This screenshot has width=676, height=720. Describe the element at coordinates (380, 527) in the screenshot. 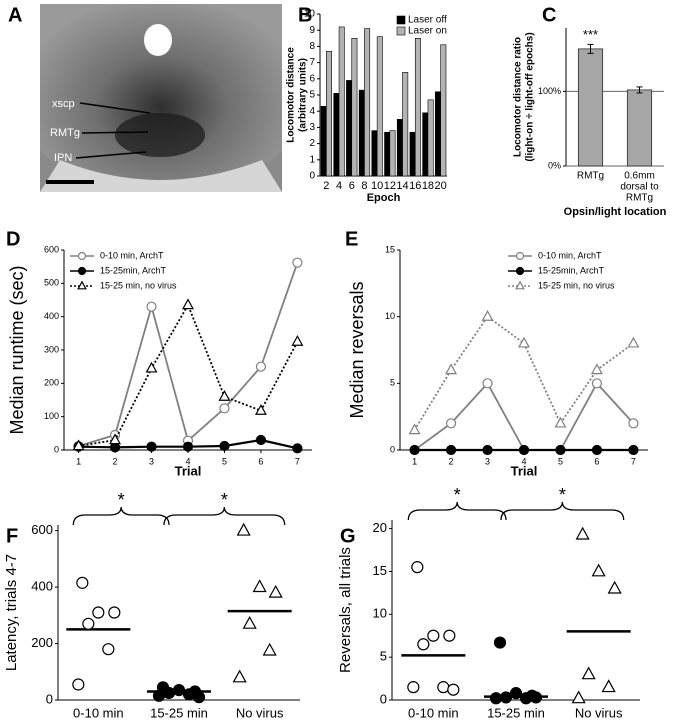

I see `y-tick-label: 20` at that location.